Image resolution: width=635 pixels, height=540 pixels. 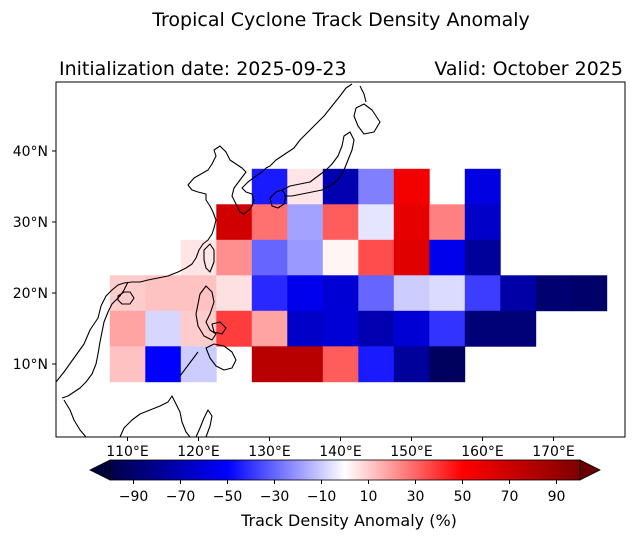 I want to click on colorbar-tick-label: −50, so click(x=228, y=497).